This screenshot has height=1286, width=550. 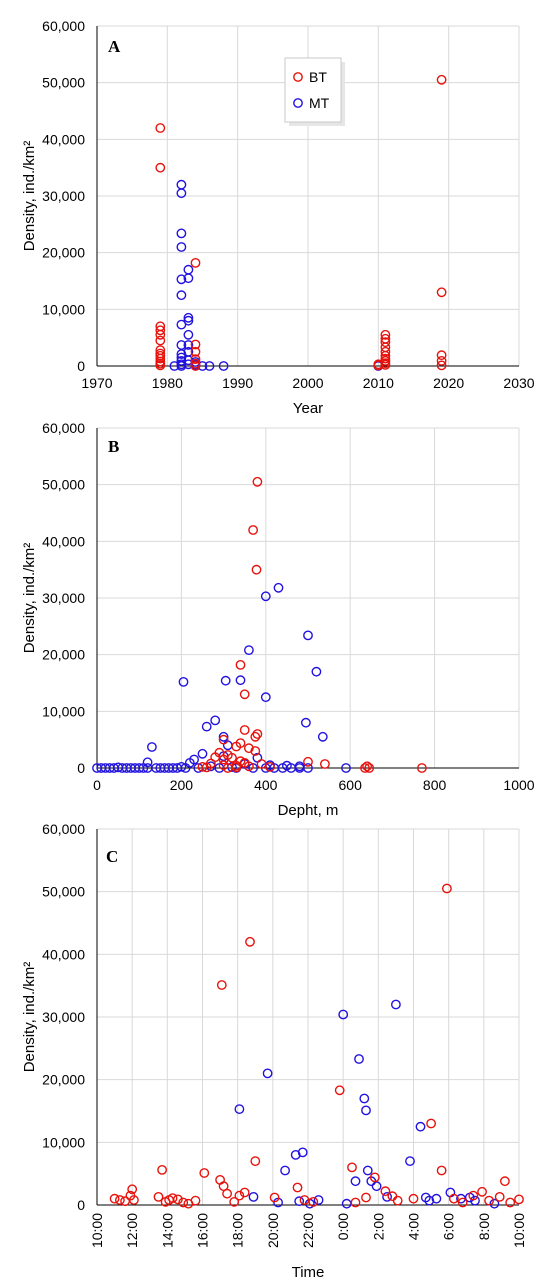 I want to click on y-tick-label: 50,000, so click(x=63, y=485).